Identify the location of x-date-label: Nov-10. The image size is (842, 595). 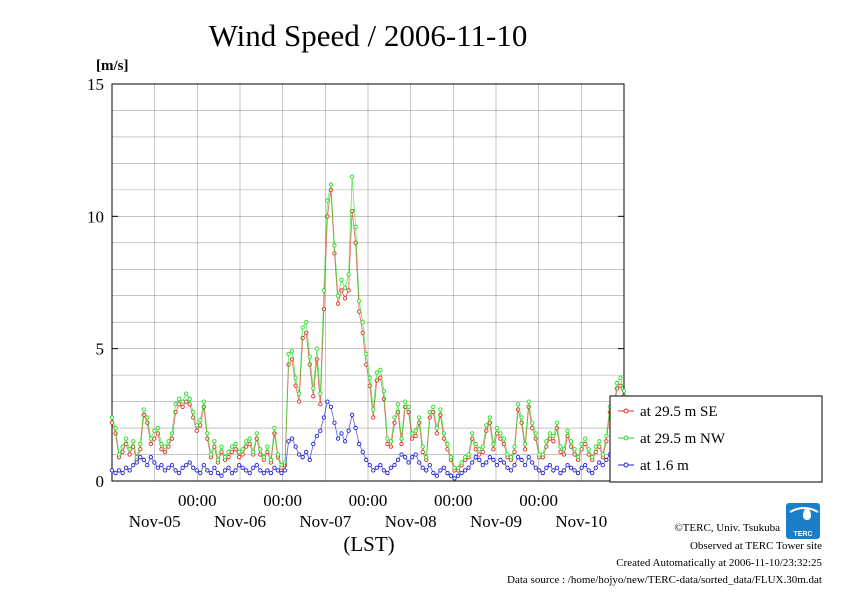
(581, 521).